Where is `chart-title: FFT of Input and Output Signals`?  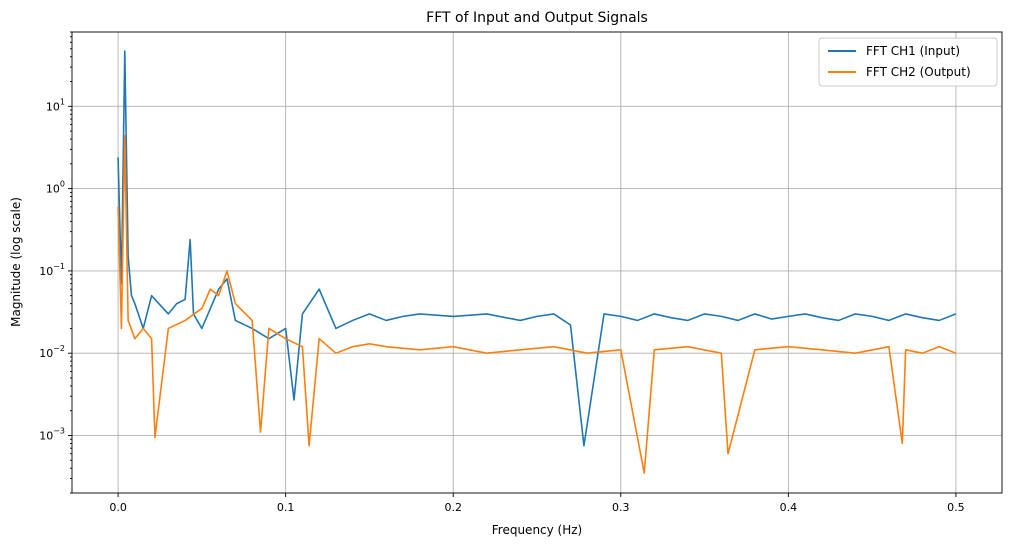
chart-title: FFT of Input and Output Signals is located at coordinates (537, 18).